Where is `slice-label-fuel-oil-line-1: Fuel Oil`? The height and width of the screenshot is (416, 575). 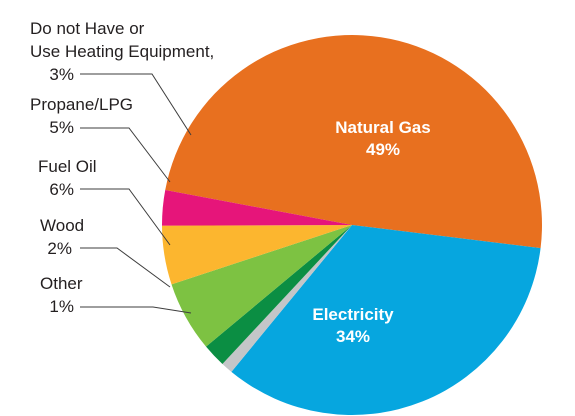 slice-label-fuel-oil-line-1: Fuel Oil is located at coordinates (67, 166).